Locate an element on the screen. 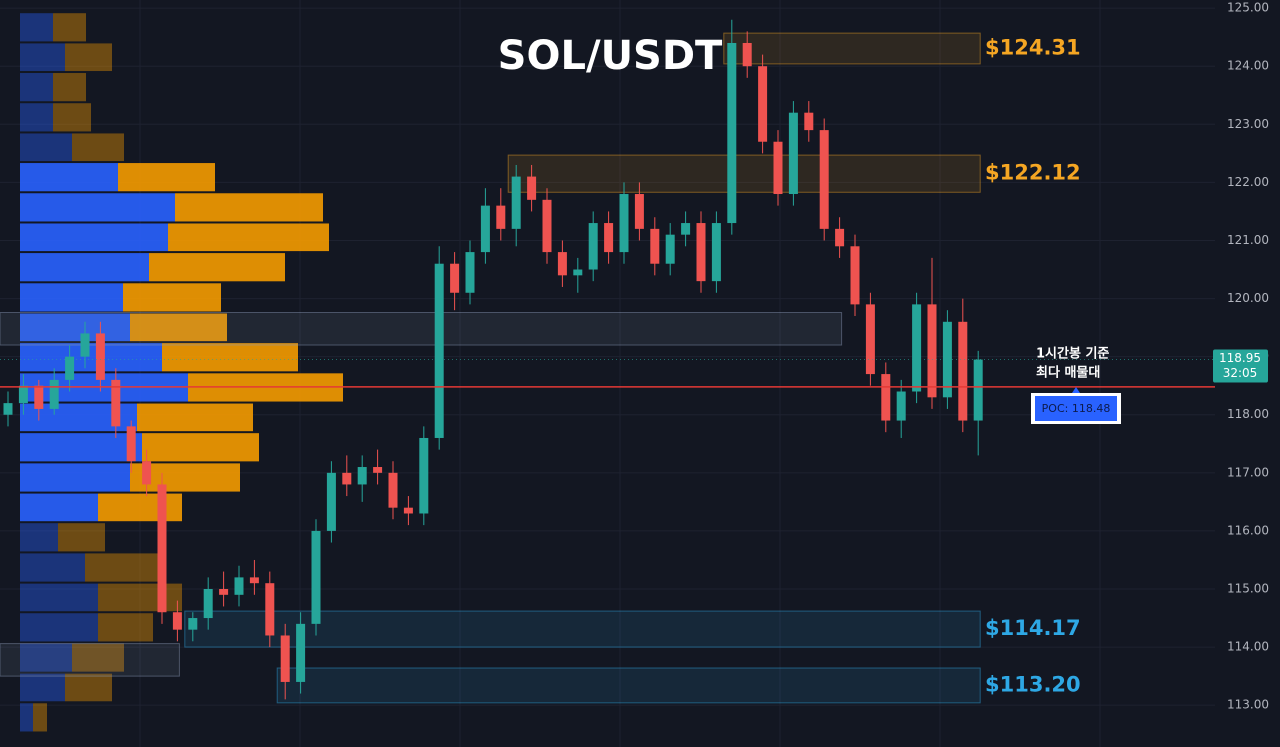 The width and height of the screenshot is (1280, 747). last-price-label: 118.95 is located at coordinates (1240, 358).